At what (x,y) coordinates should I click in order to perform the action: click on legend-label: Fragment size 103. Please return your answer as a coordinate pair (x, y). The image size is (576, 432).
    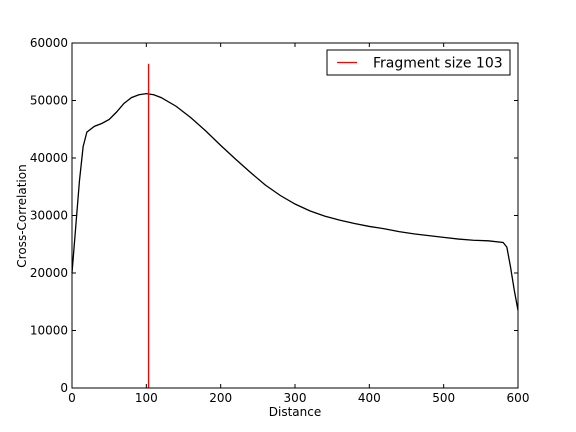
    Looking at the image, I should click on (438, 64).